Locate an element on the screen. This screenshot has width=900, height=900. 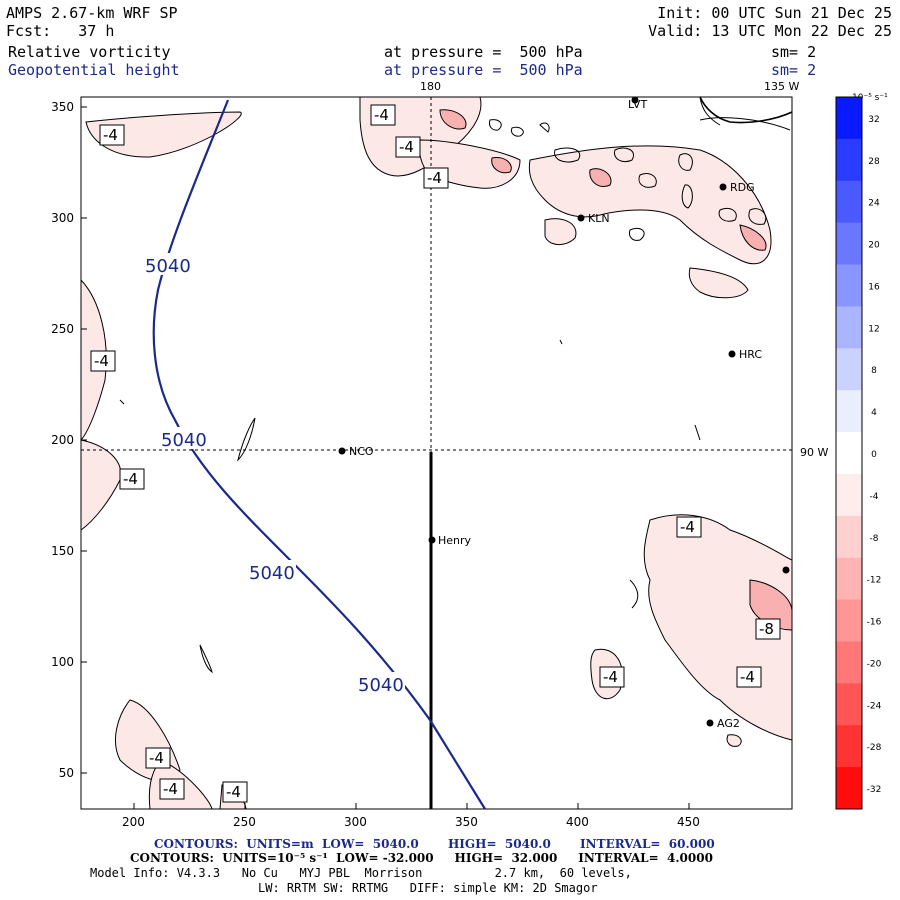
colorbar-tick-label: 0 is located at coordinates (874, 455).